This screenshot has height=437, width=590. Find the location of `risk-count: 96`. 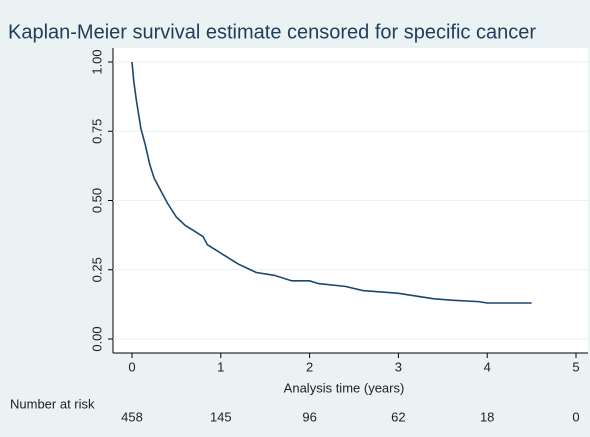

risk-count: 96 is located at coordinates (309, 416).